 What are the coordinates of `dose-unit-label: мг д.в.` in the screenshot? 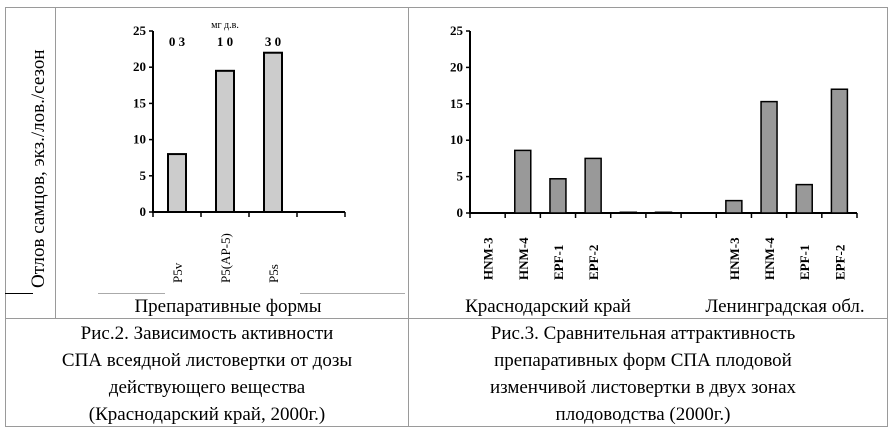 It's located at (225, 25).